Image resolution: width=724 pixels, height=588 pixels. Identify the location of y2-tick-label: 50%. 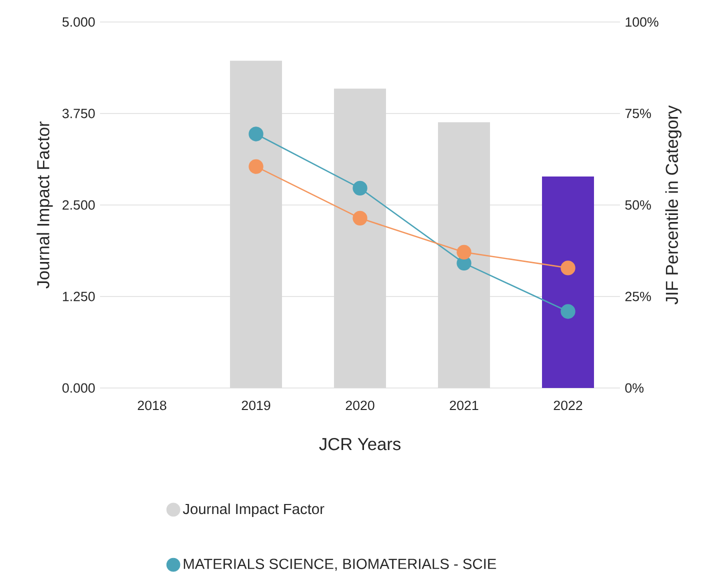
(638, 205).